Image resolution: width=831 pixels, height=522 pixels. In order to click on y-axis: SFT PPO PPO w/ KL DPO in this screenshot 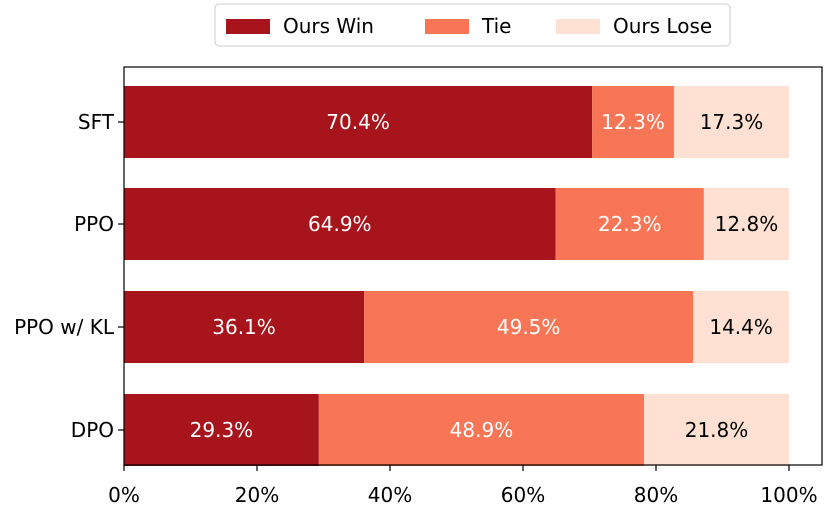, I will do `click(69, 276)`.